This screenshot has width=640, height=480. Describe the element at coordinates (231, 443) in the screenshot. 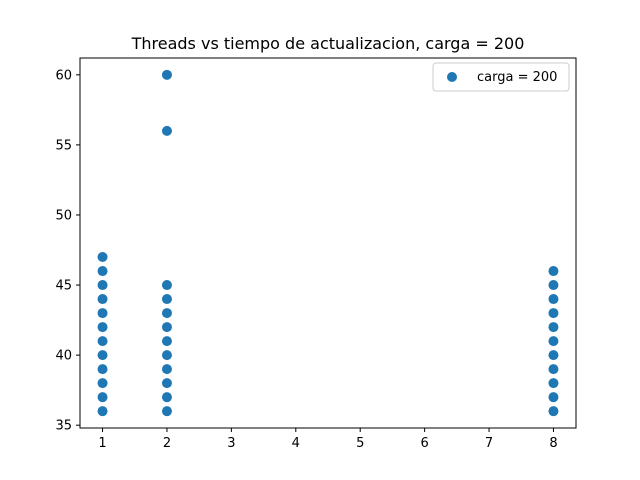

I see `x-tick-label: 3` at that location.